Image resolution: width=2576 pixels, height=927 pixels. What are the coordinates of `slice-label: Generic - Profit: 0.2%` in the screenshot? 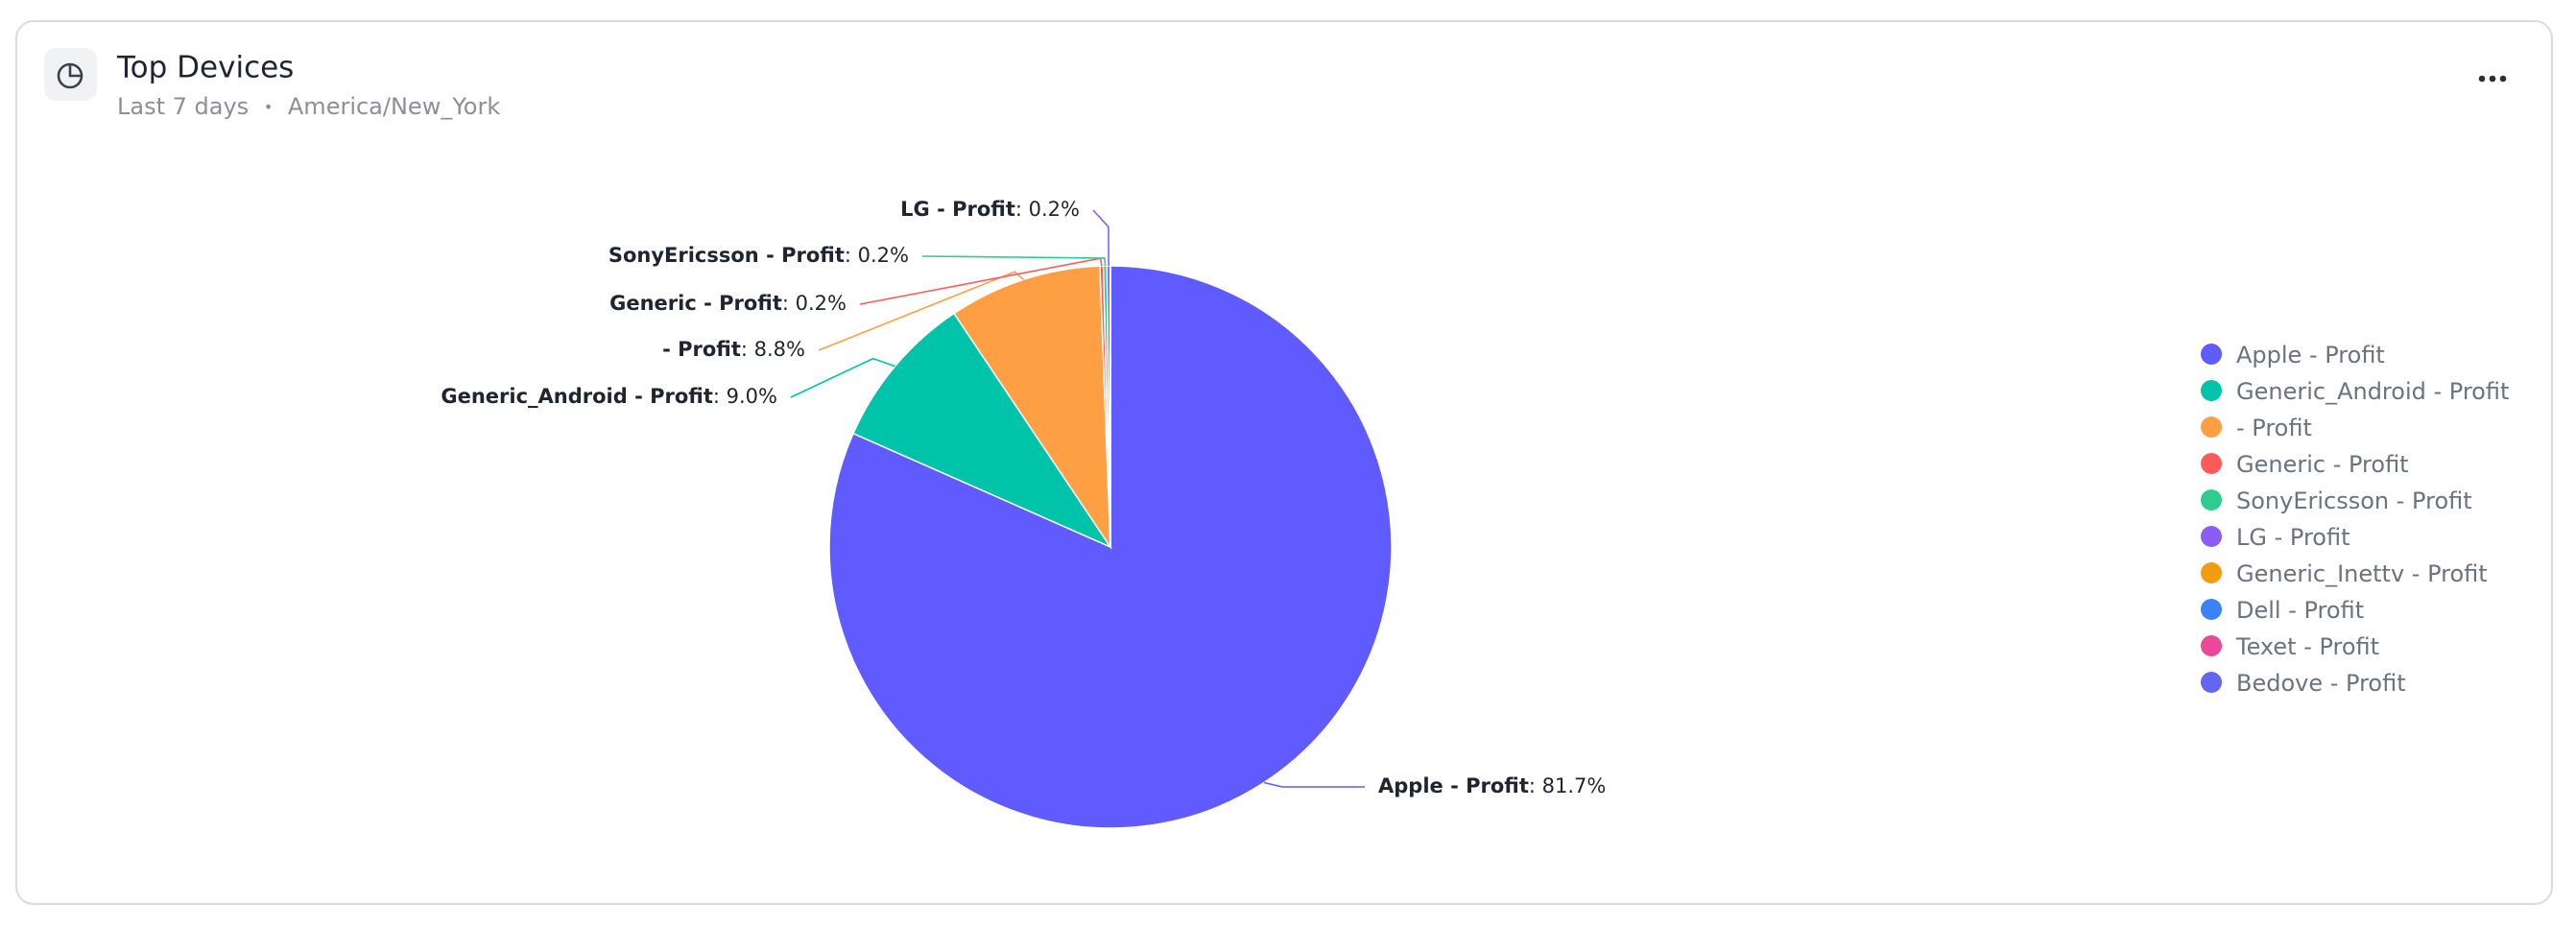 It's located at (728, 303).